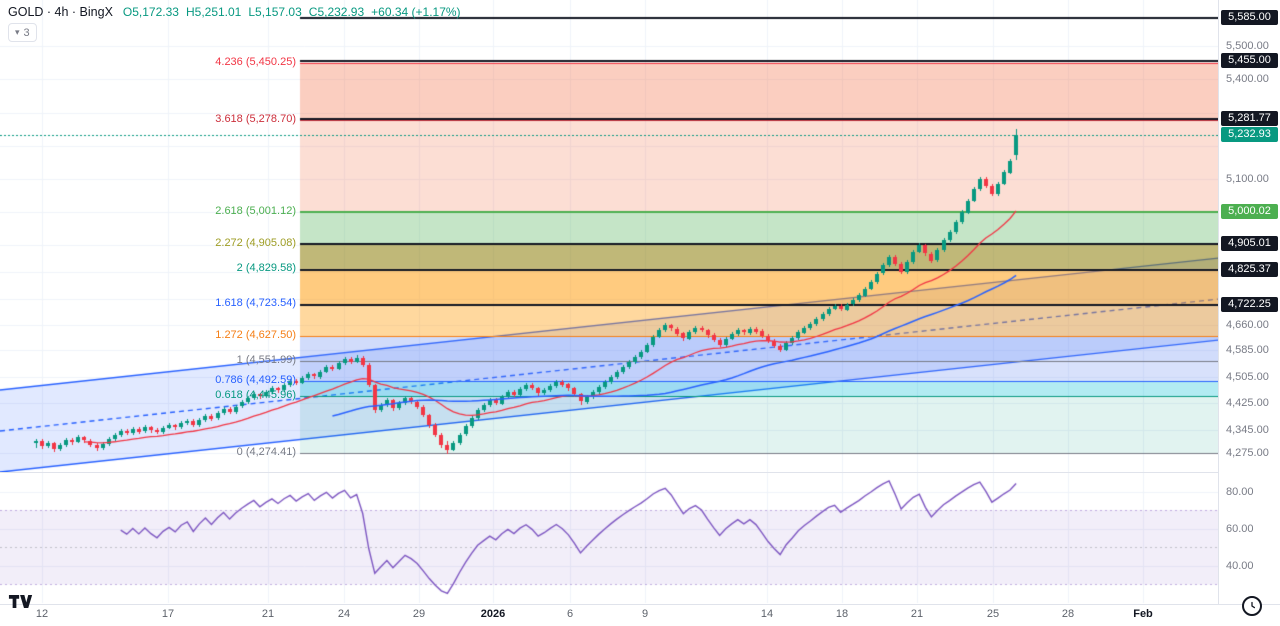 The width and height of the screenshot is (1280, 626). Describe the element at coordinates (1247, 376) in the screenshot. I see `price-axis-tick: 4,505.00` at that location.